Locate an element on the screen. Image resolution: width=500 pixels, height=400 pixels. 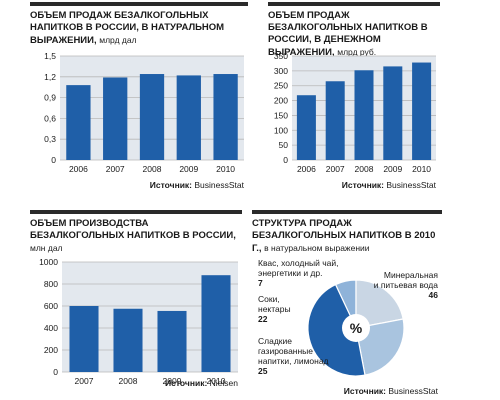
source-label: Источник: Nielsen is located at coordinates (201, 383).